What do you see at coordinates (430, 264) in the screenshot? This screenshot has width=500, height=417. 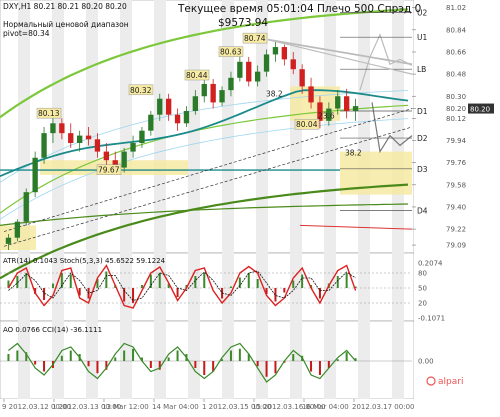 I see `stoch-y-label: 0.2074` at bounding box center [430, 264].